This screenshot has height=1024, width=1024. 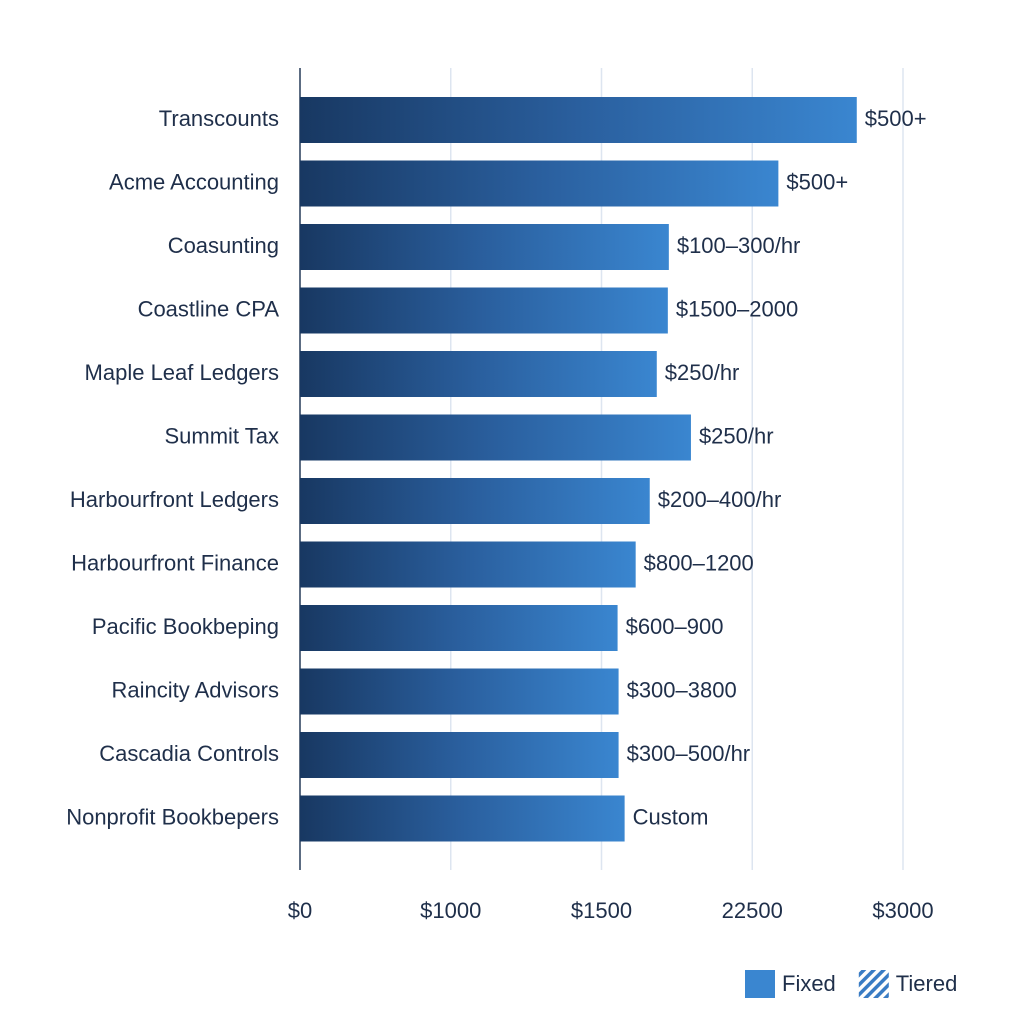 I want to click on legend-label: Fixed, so click(x=809, y=983).